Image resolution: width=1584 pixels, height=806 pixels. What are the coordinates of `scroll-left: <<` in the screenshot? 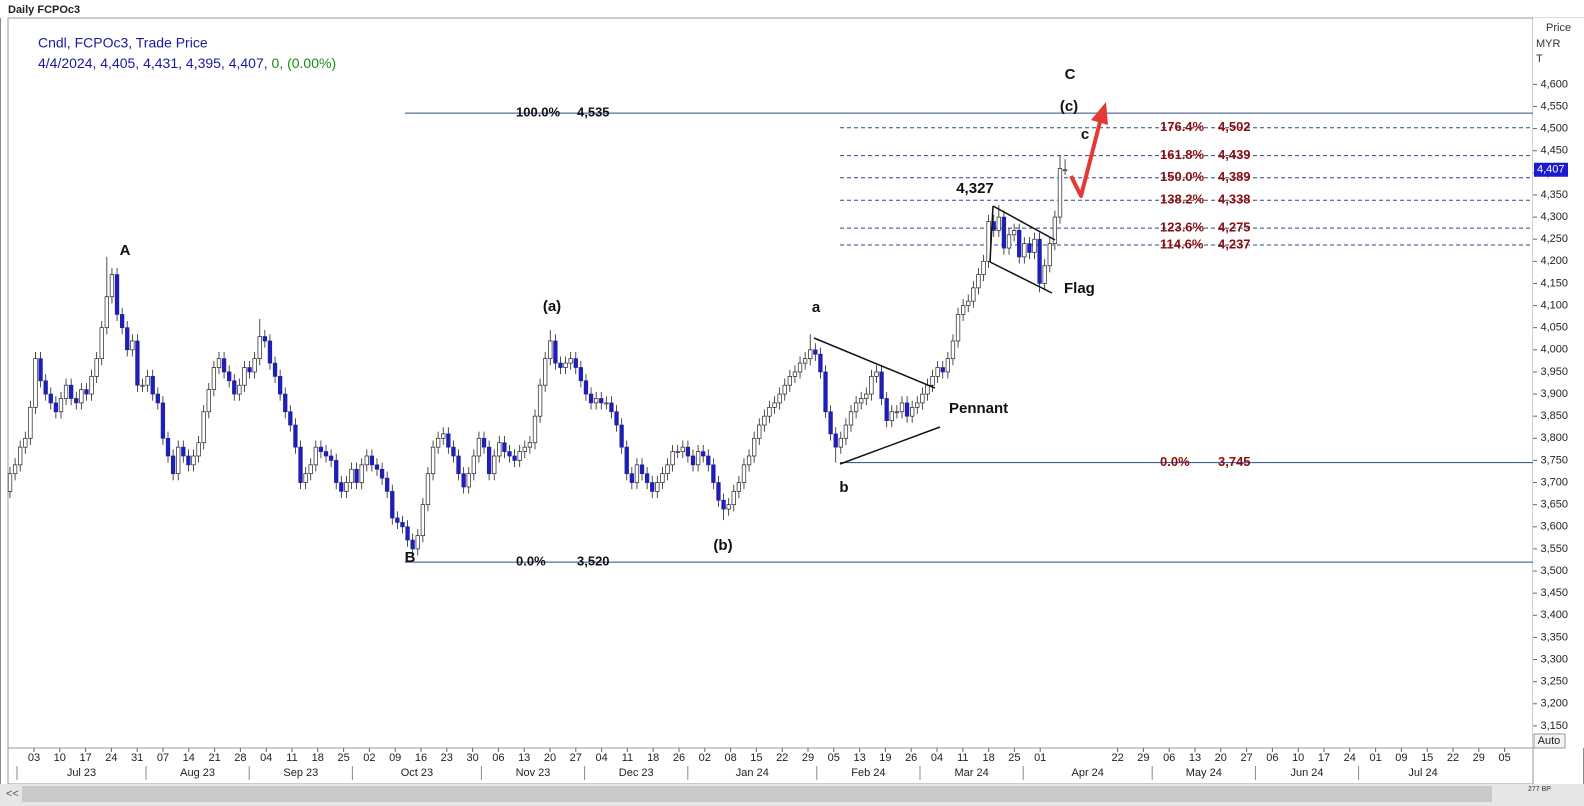 It's located at (12, 794).